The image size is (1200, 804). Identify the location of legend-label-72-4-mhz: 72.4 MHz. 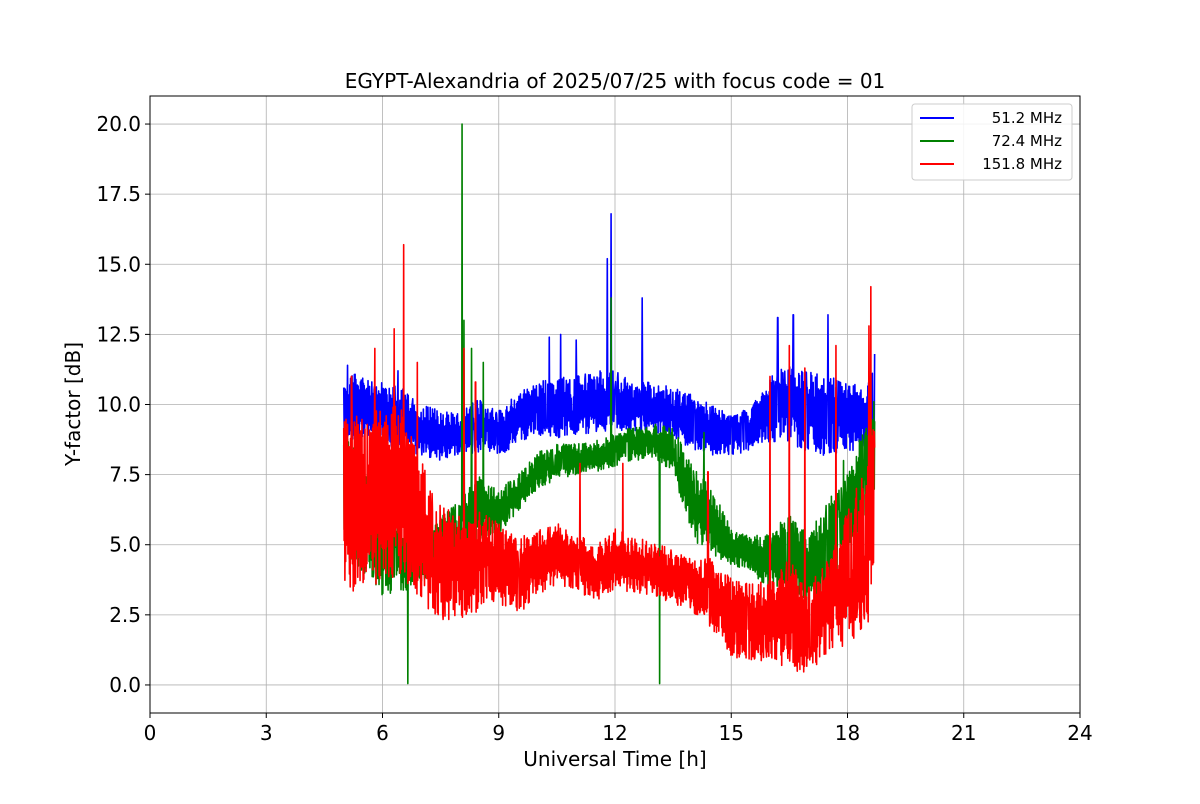
(1027, 141).